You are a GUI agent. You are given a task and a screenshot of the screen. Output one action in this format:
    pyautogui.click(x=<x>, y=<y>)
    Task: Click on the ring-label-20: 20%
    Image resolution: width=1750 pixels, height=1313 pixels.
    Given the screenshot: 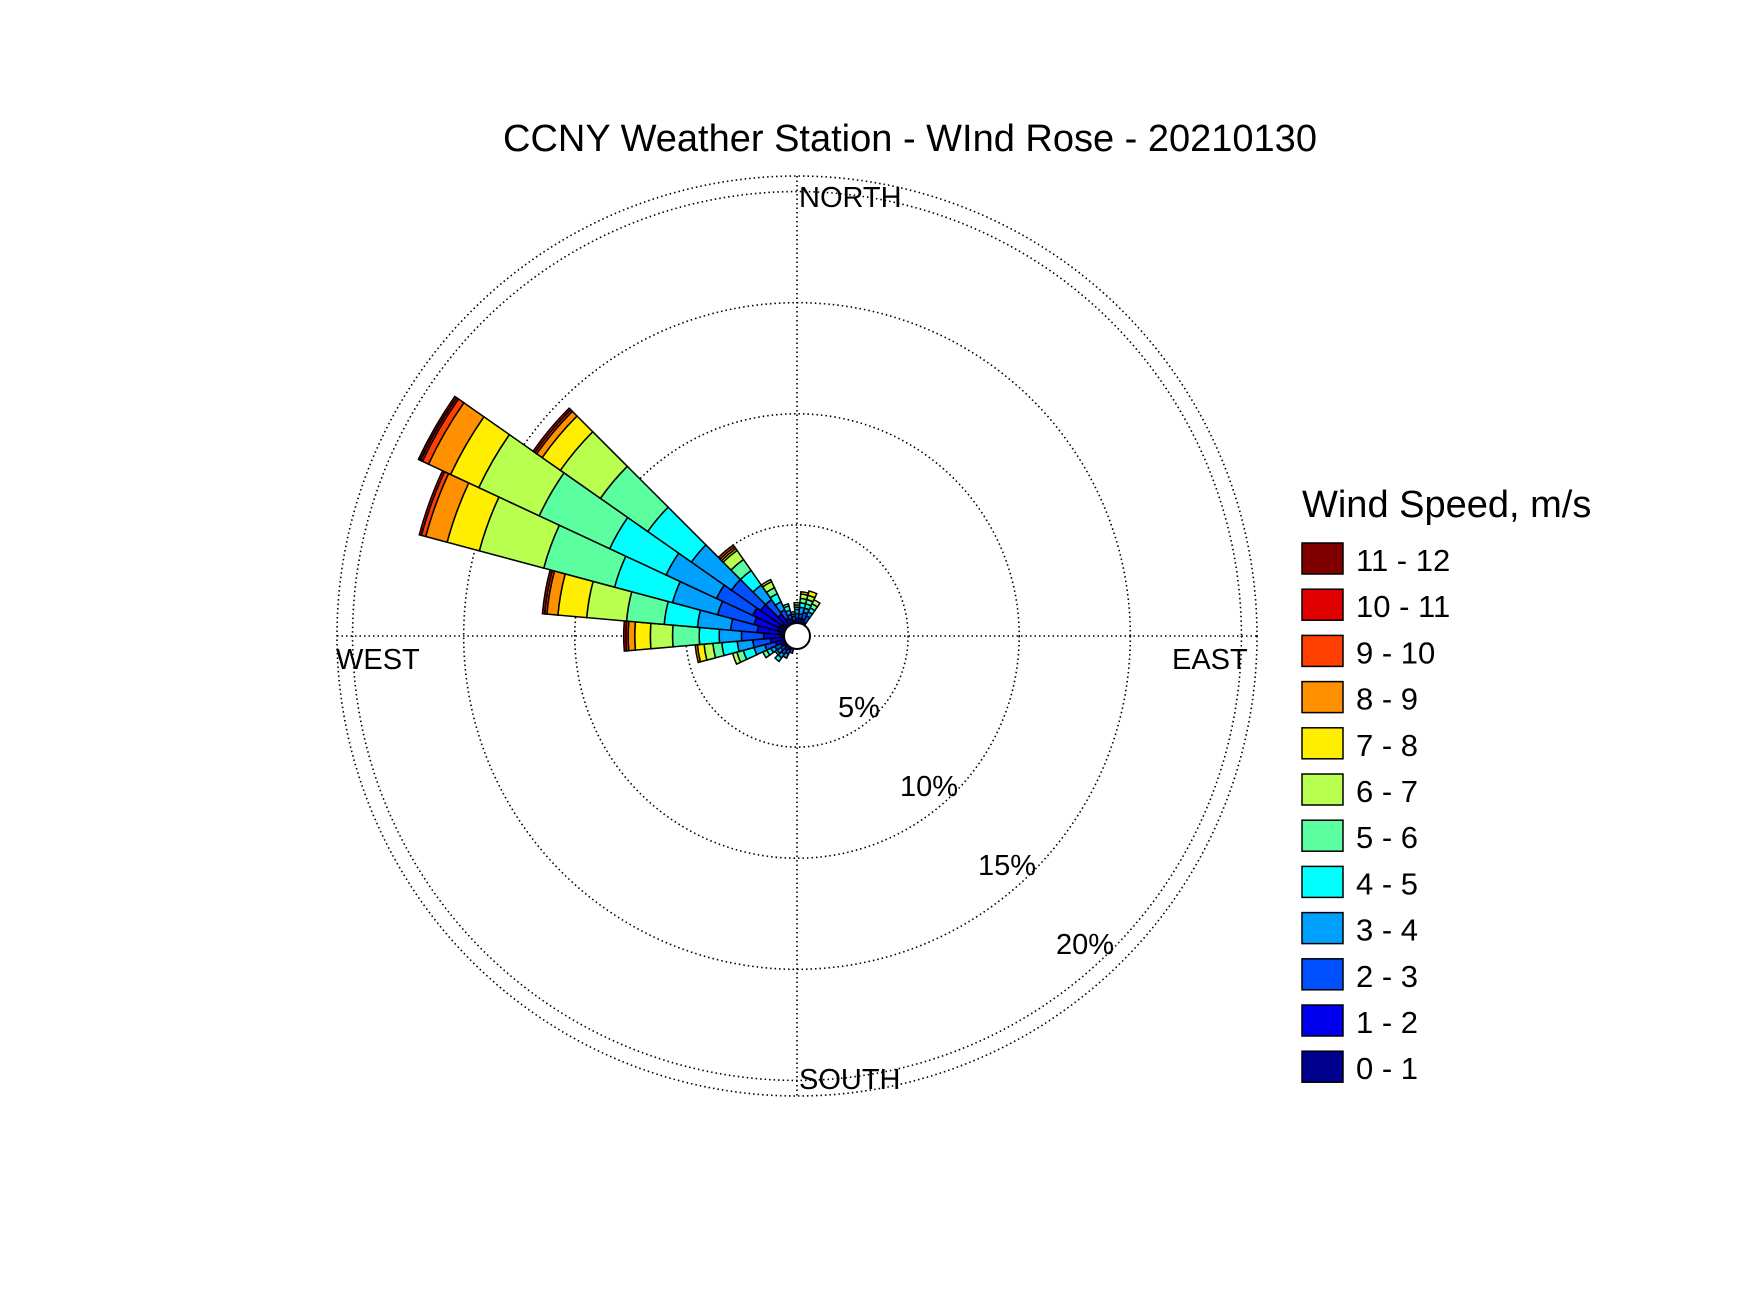 What is the action you would take?
    pyautogui.click(x=1085, y=945)
    